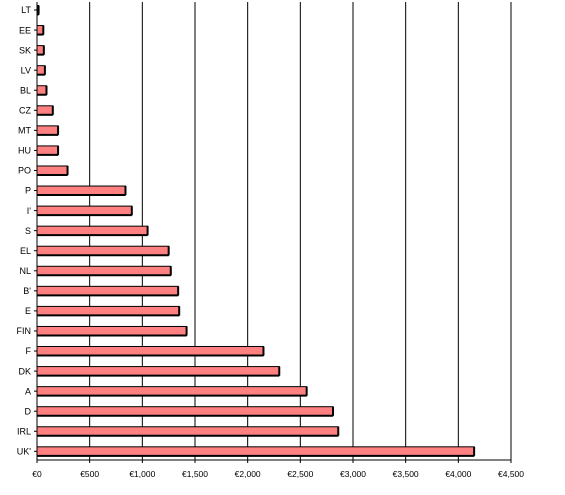 This screenshot has width=565, height=495. What do you see at coordinates (142, 474) in the screenshot?
I see `x-tick-label: €1,000` at bounding box center [142, 474].